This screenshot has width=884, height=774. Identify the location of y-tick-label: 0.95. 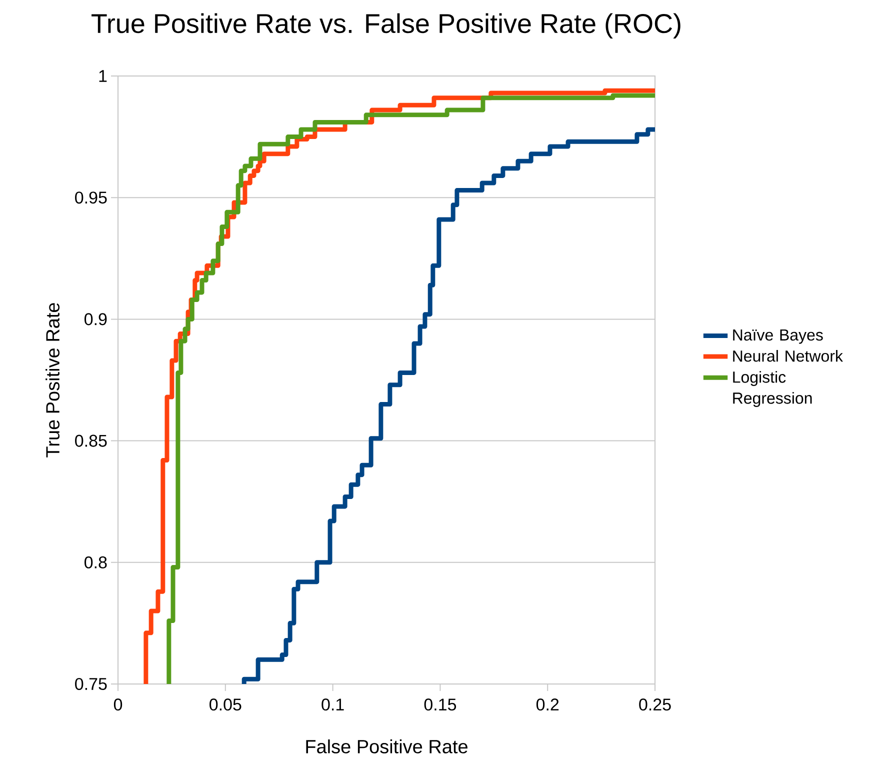
(91, 198).